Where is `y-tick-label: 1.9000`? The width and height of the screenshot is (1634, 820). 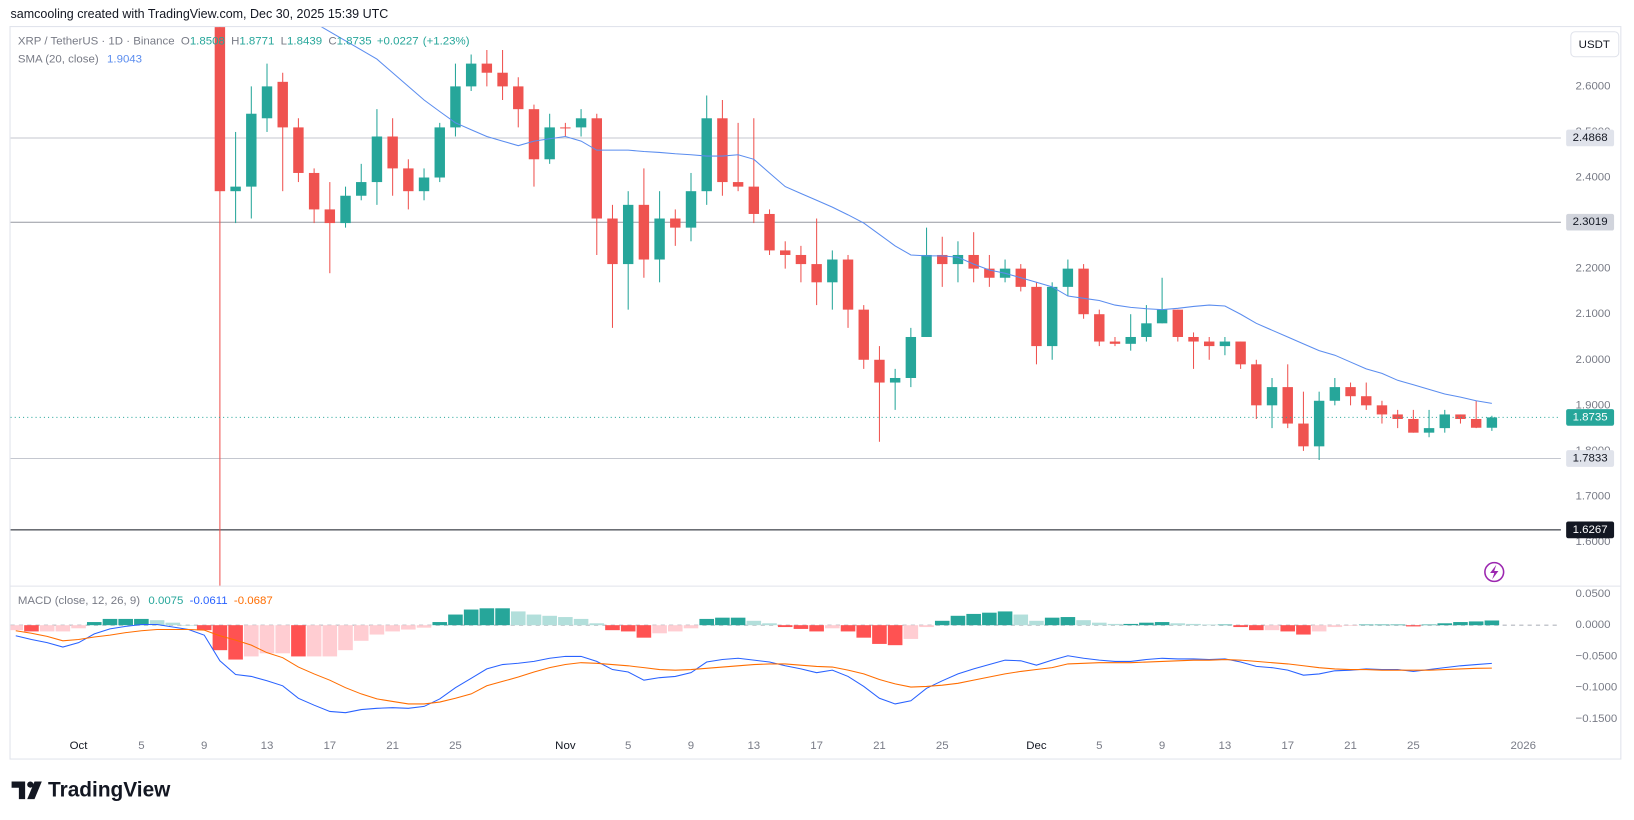 y-tick-label: 1.9000 is located at coordinates (1593, 405).